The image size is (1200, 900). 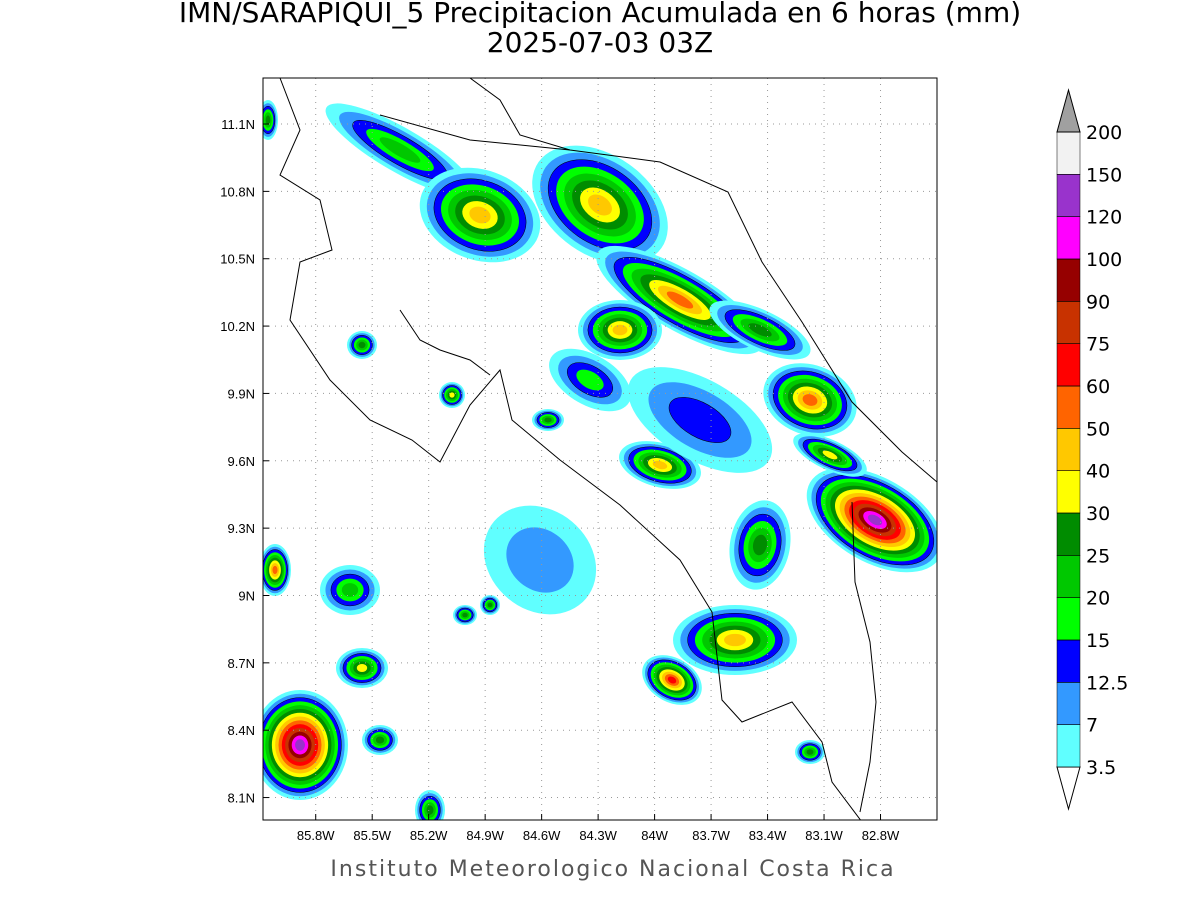 What do you see at coordinates (1098, 556) in the screenshot?
I see `colorbar-label: 25` at bounding box center [1098, 556].